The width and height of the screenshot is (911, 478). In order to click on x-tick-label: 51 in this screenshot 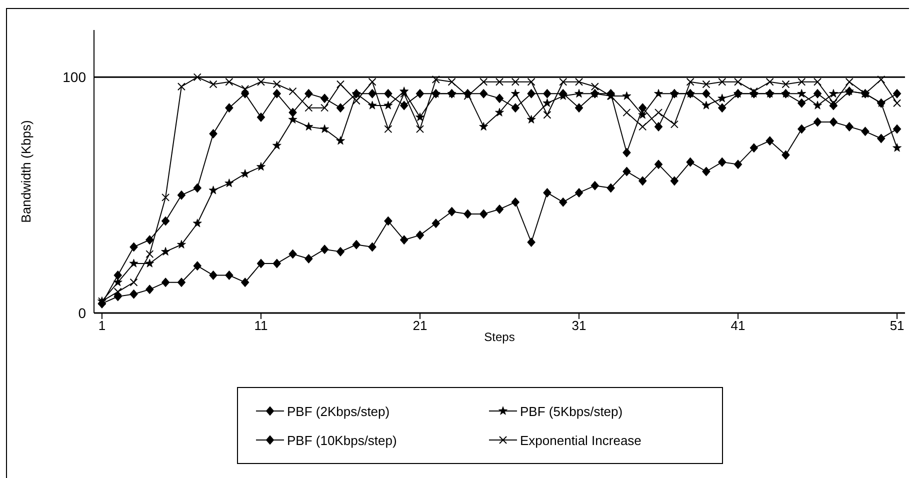, I will do `click(897, 326)`.